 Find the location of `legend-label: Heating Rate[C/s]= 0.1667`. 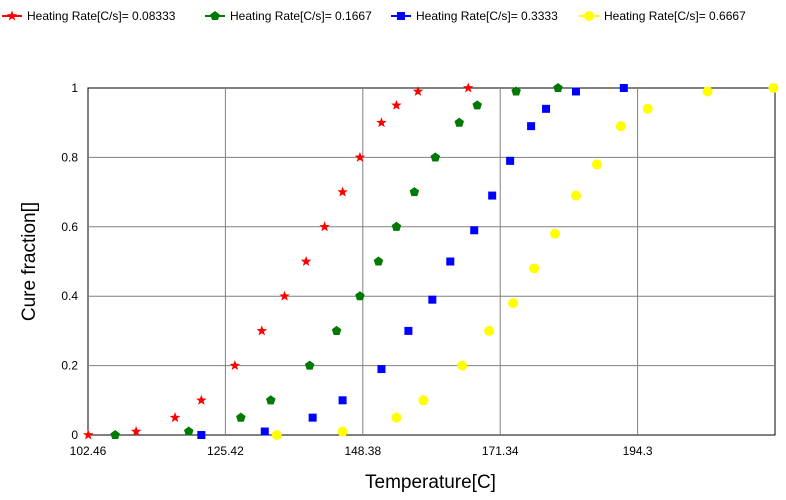

legend-label: Heating Rate[C/s]= 0.1667 is located at coordinates (301, 16).